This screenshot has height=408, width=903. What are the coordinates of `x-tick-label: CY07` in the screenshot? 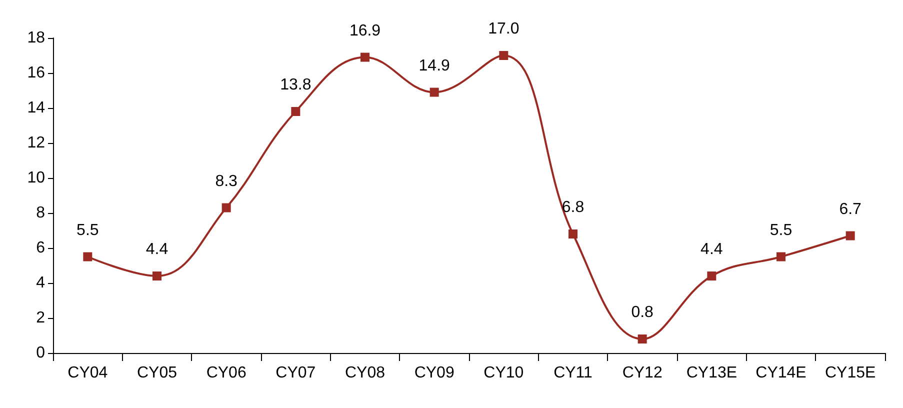 It's located at (296, 373).